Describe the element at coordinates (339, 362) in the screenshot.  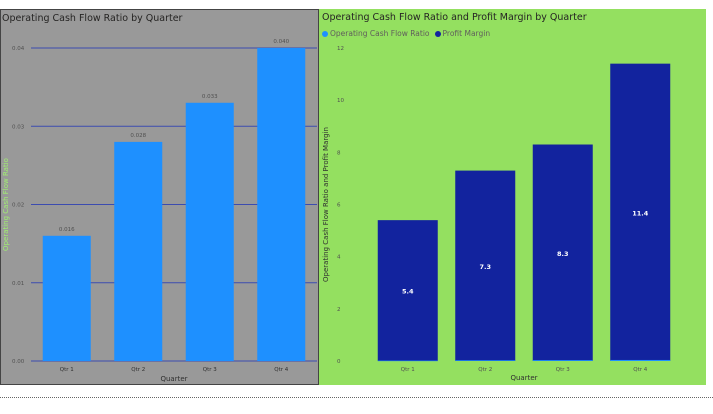
I see `y-tick-label: 0` at that location.